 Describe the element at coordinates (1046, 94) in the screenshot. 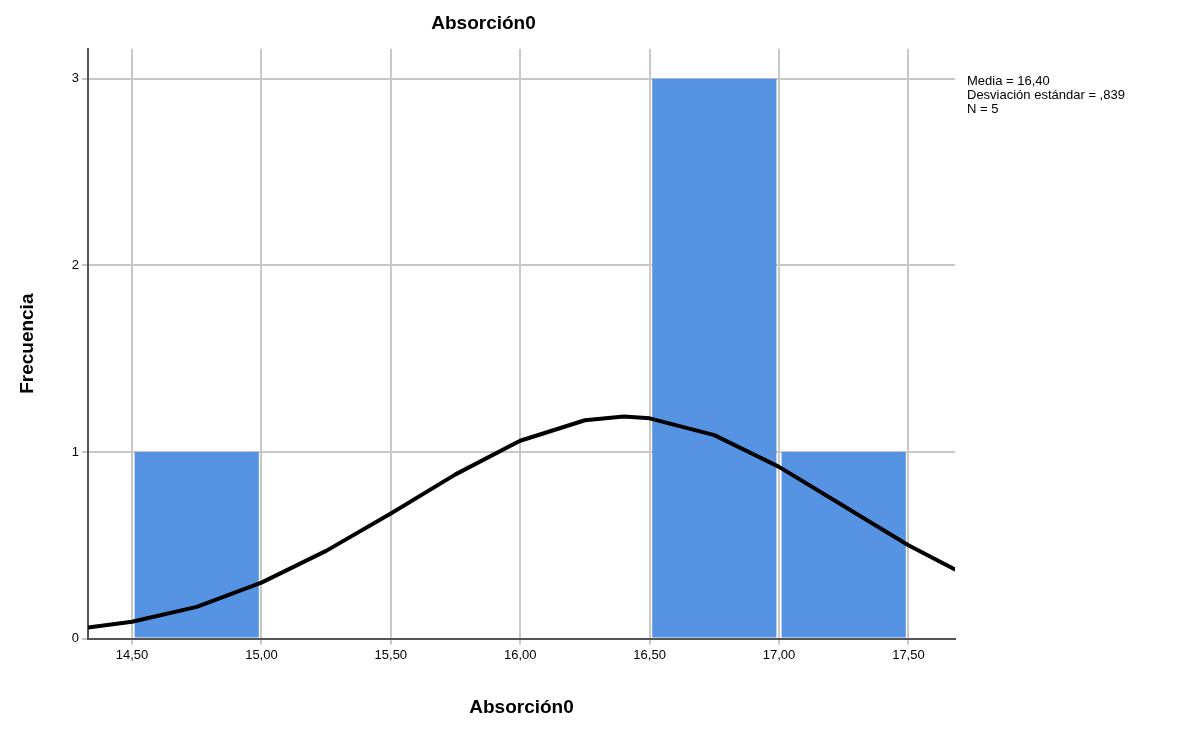

I see `text: Desviación estándar = ,839` at that location.